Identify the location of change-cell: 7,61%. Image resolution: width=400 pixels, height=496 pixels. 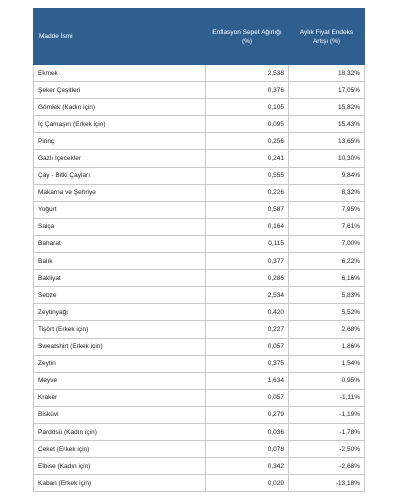
(326, 226).